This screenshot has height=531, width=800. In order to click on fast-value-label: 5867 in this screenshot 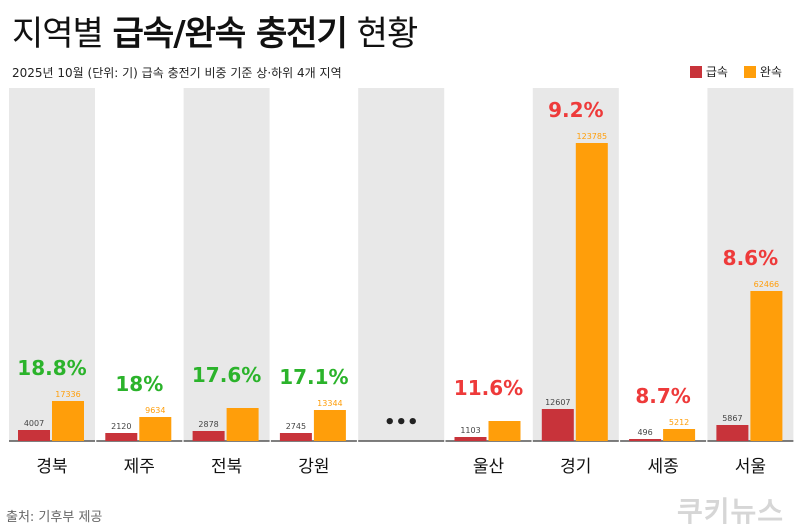, I will do `click(732, 418)`.